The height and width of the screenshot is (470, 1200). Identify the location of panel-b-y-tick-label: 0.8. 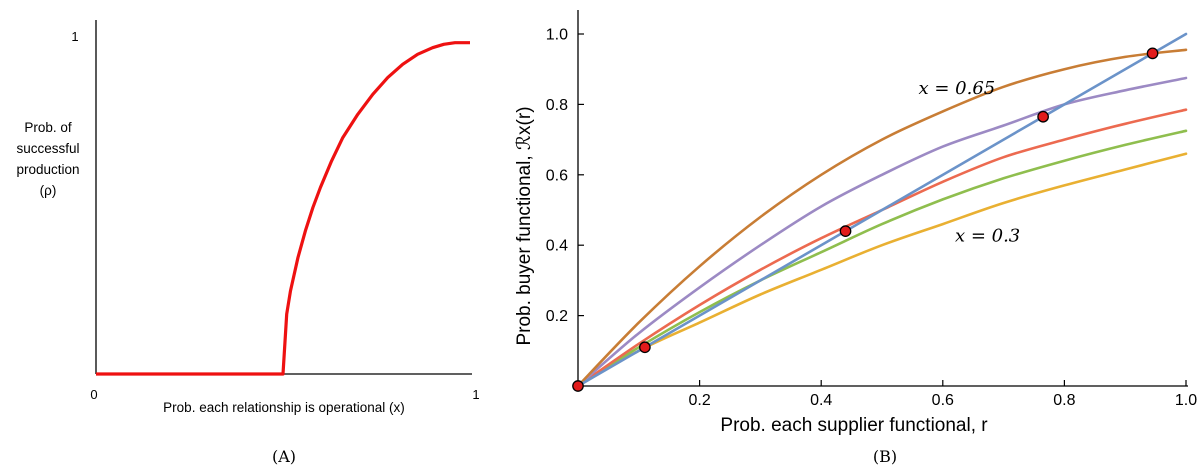
(557, 105).